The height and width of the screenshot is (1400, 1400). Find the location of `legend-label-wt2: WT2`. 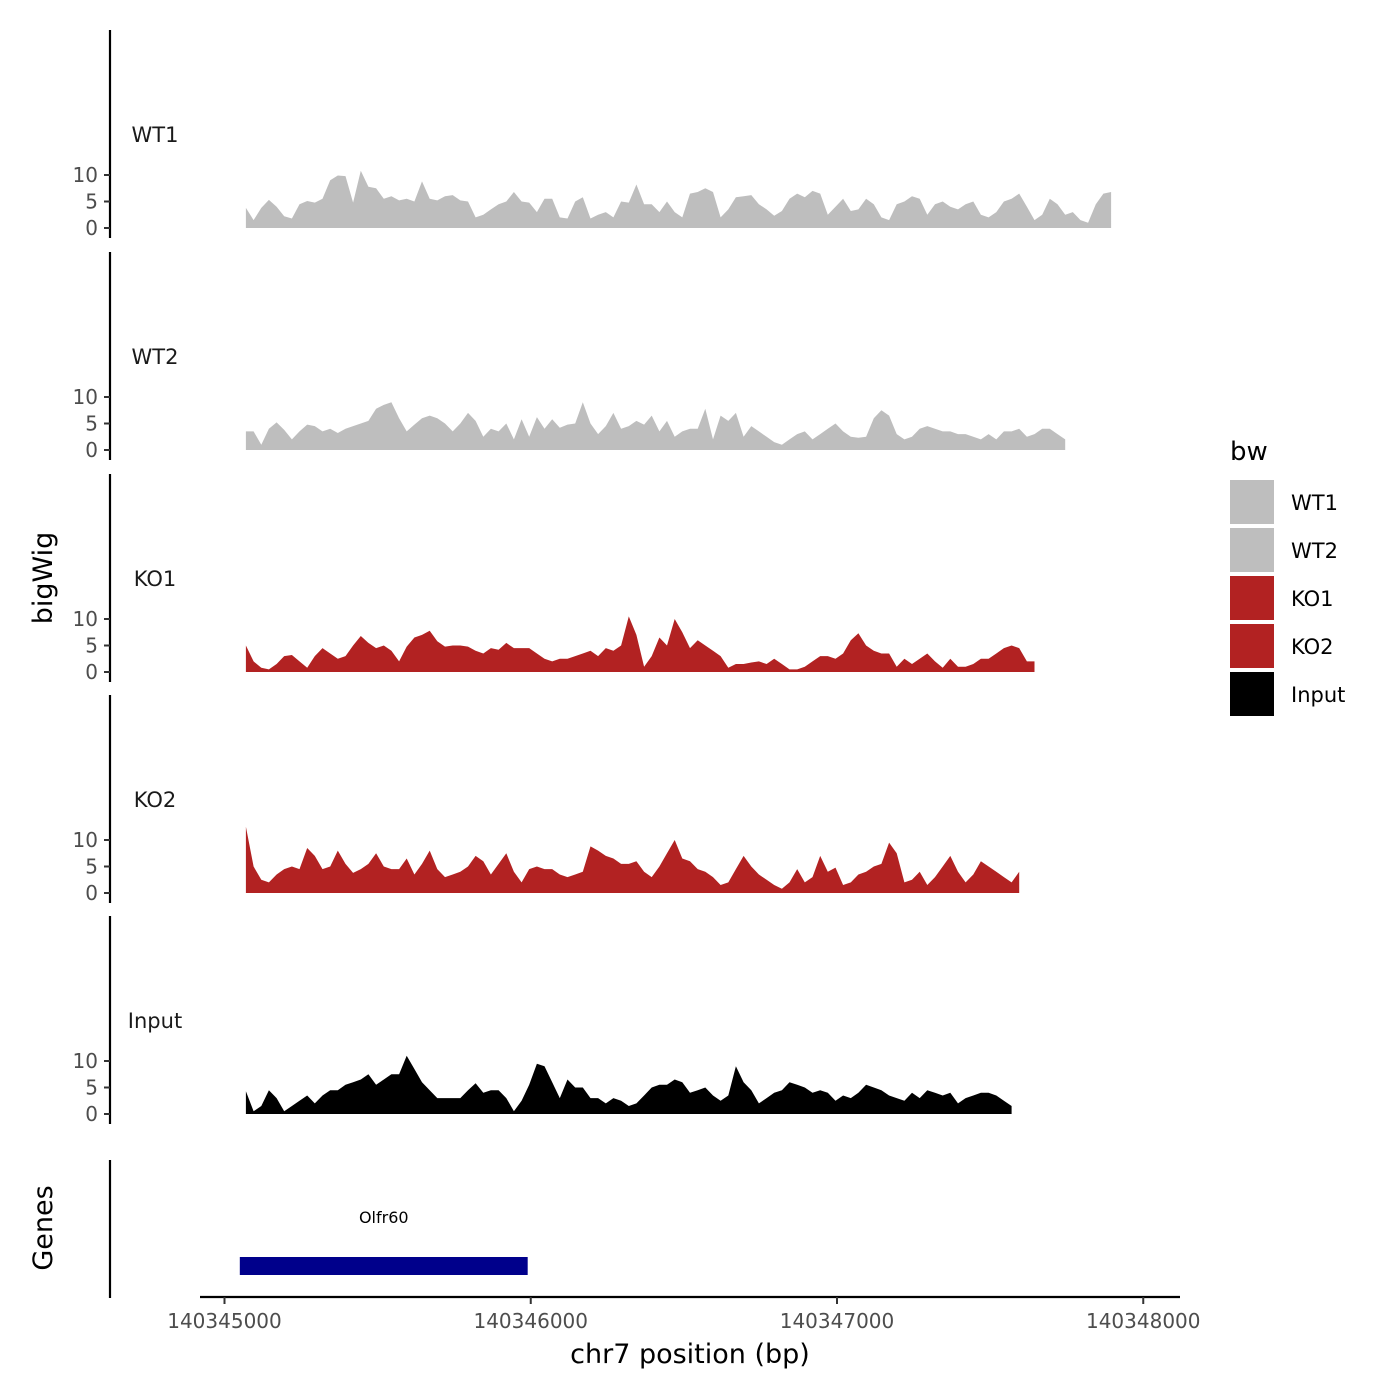

legend-label-wt2: WT2 is located at coordinates (1314, 551).